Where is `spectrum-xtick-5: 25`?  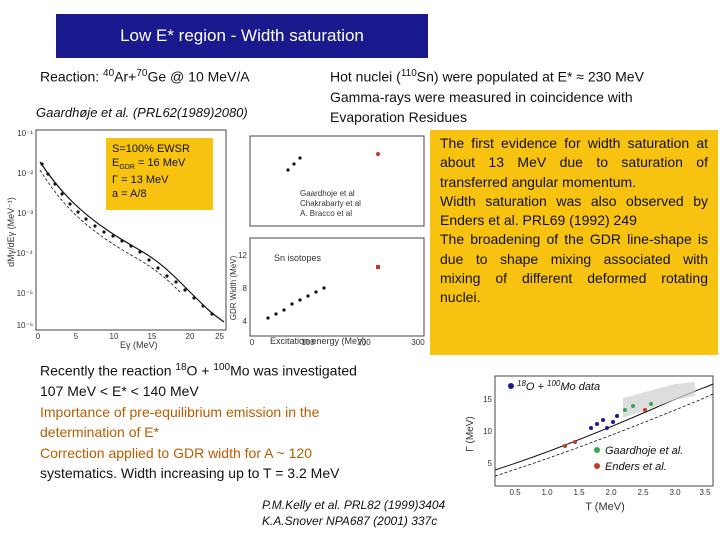 spectrum-xtick-5: 25 is located at coordinates (219, 336).